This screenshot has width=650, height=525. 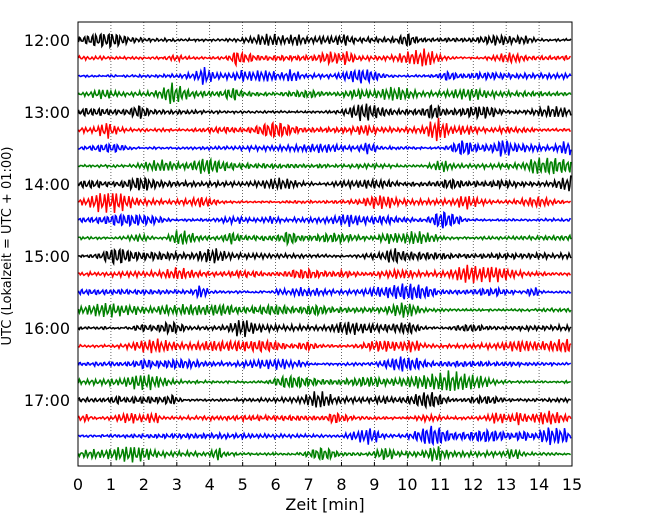 What do you see at coordinates (324, 504) in the screenshot?
I see `x-axis-label: Zeit [min]` at bounding box center [324, 504].